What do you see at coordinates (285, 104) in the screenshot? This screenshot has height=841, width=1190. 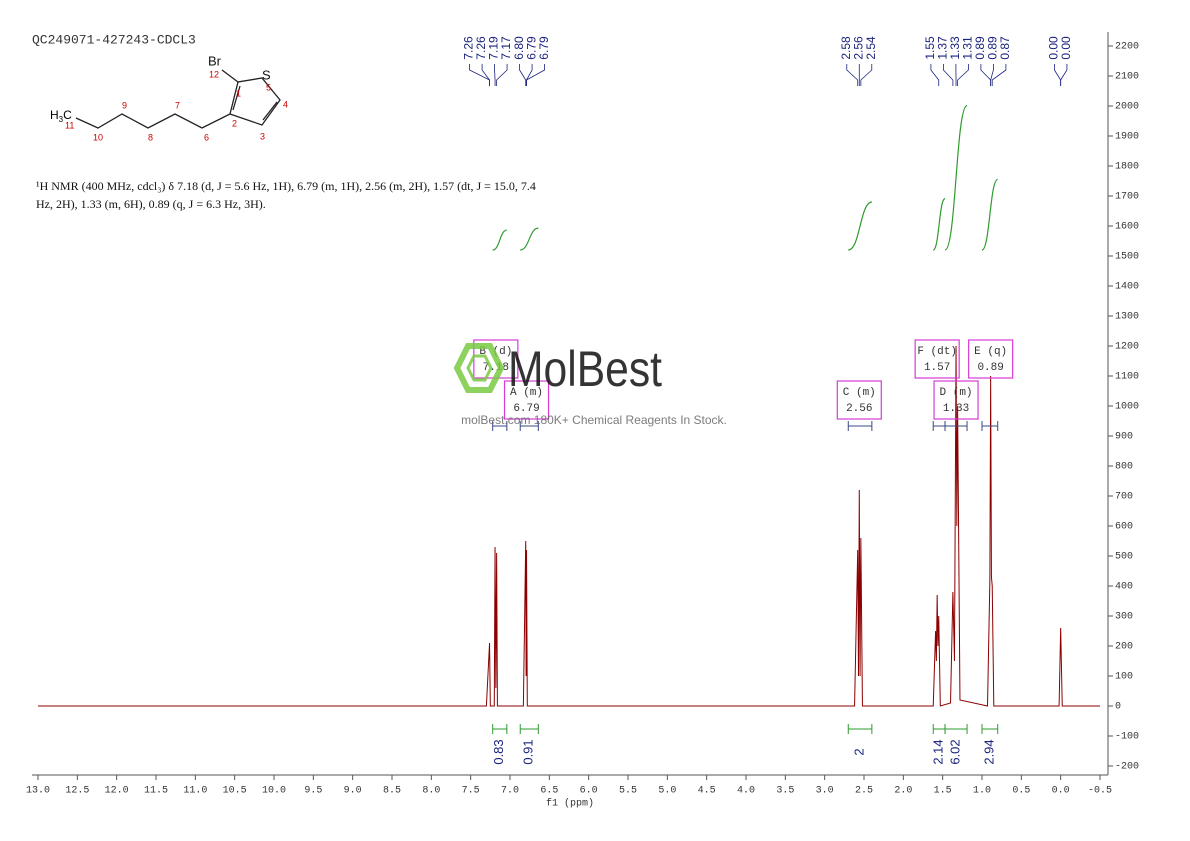 I see `atom-number: 4` at bounding box center [285, 104].